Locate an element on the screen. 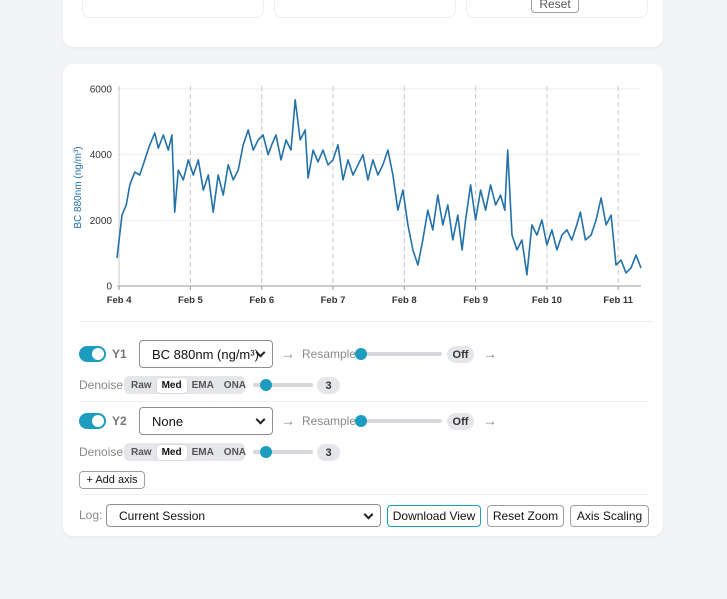 The height and width of the screenshot is (599, 727). x-tick-label: Feb 7 is located at coordinates (333, 300).